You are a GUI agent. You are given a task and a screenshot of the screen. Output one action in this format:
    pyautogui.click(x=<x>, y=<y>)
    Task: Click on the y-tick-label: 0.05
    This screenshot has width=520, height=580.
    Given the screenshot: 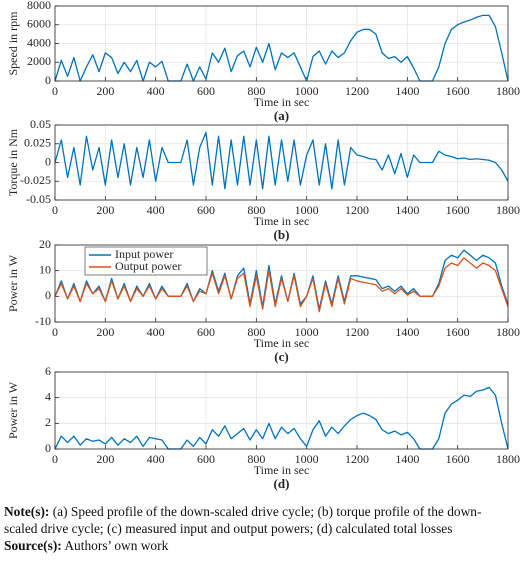 What is the action you would take?
    pyautogui.click(x=40, y=124)
    